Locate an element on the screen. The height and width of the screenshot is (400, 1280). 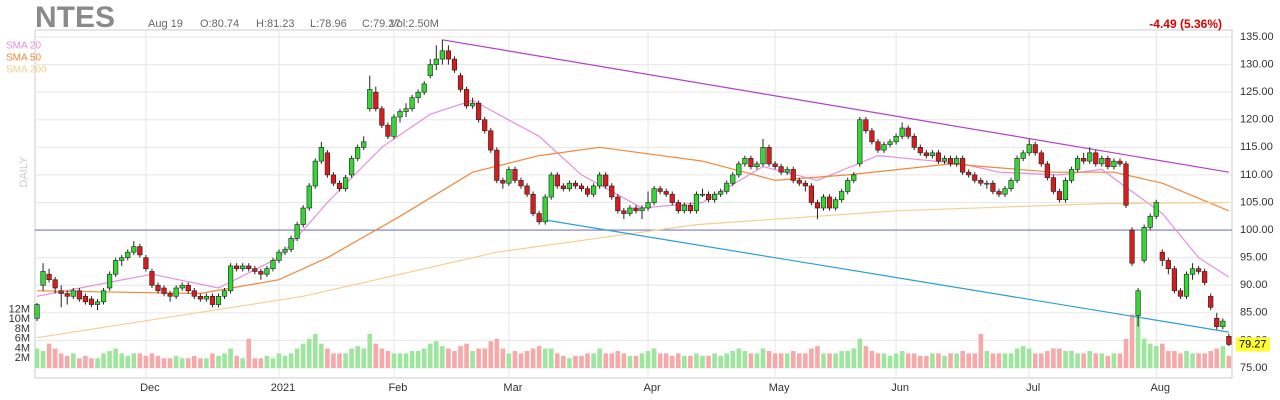
symbol: NTES is located at coordinates (75, 17).